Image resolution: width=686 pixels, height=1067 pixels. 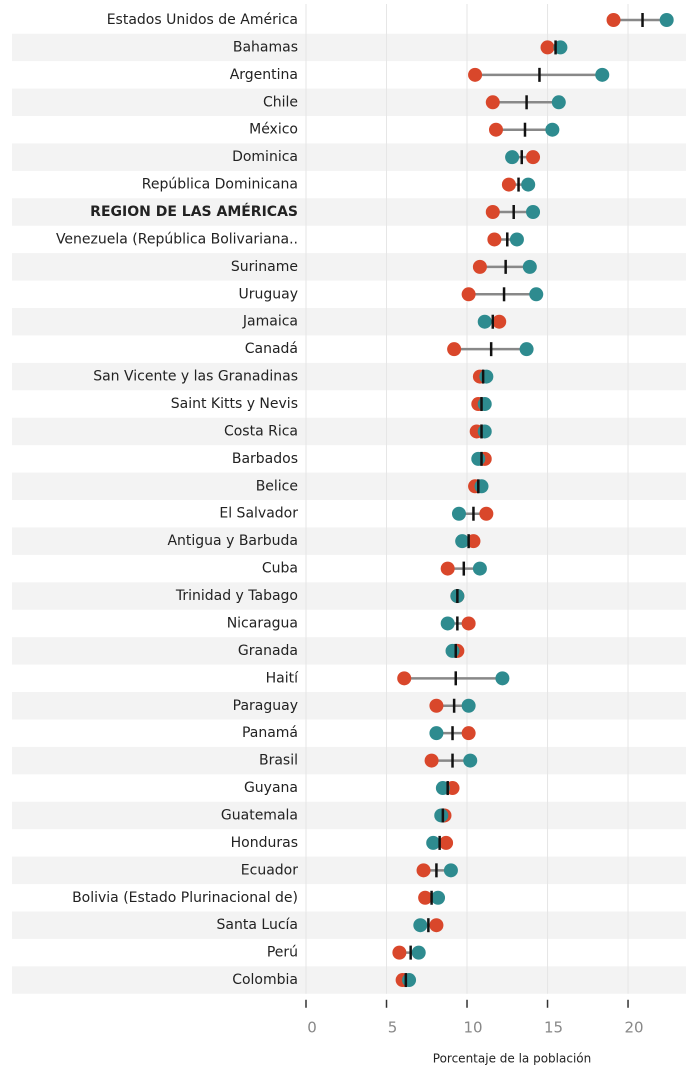 I want to click on y-tick-label: Canadá, so click(x=271, y=349).